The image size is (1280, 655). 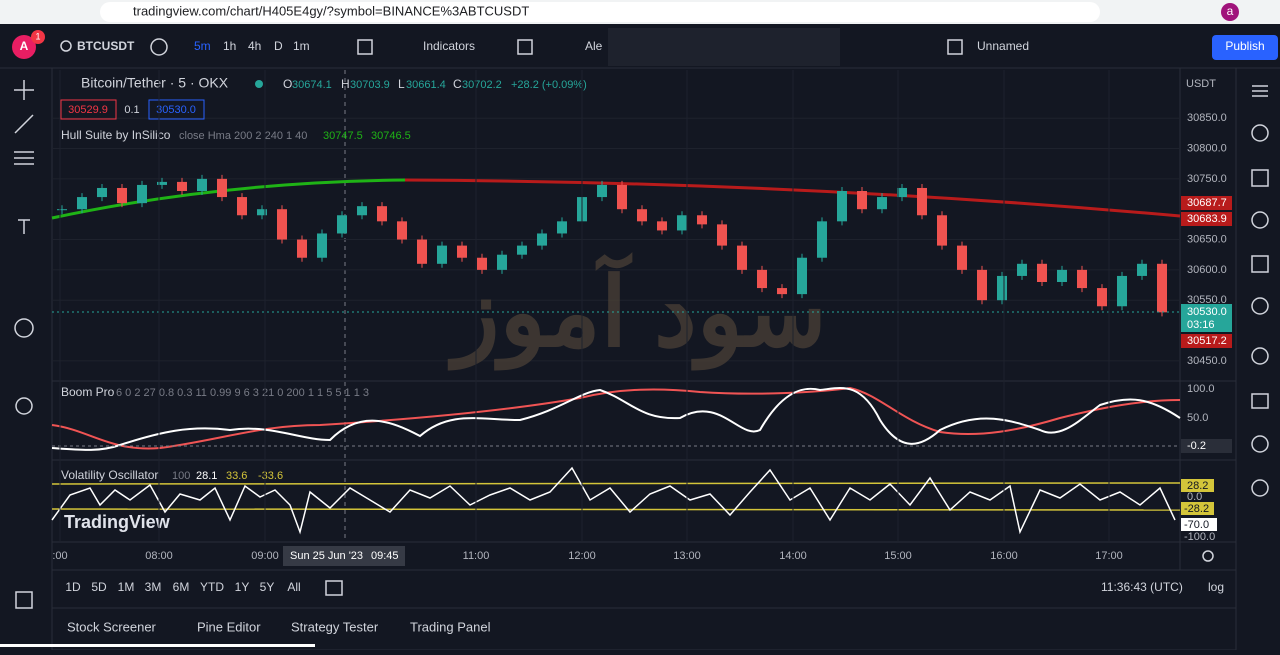 I want to click on ask: 30530.0, so click(x=176, y=110).